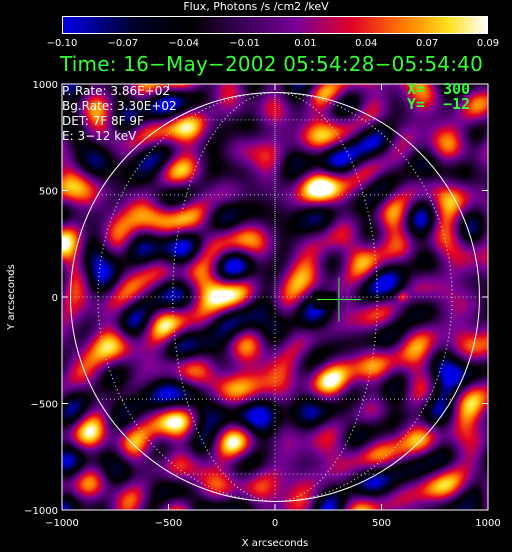  I want to click on colorbar-tick-label: −0.01, so click(244, 43).